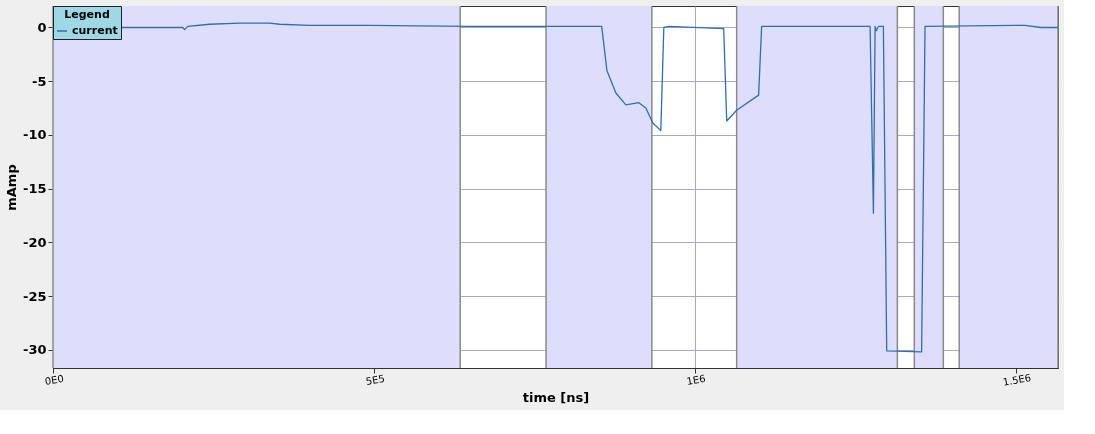 The image size is (1095, 434). What do you see at coordinates (12, 187) in the screenshot?
I see `y-axis-title: mAmp` at bounding box center [12, 187].